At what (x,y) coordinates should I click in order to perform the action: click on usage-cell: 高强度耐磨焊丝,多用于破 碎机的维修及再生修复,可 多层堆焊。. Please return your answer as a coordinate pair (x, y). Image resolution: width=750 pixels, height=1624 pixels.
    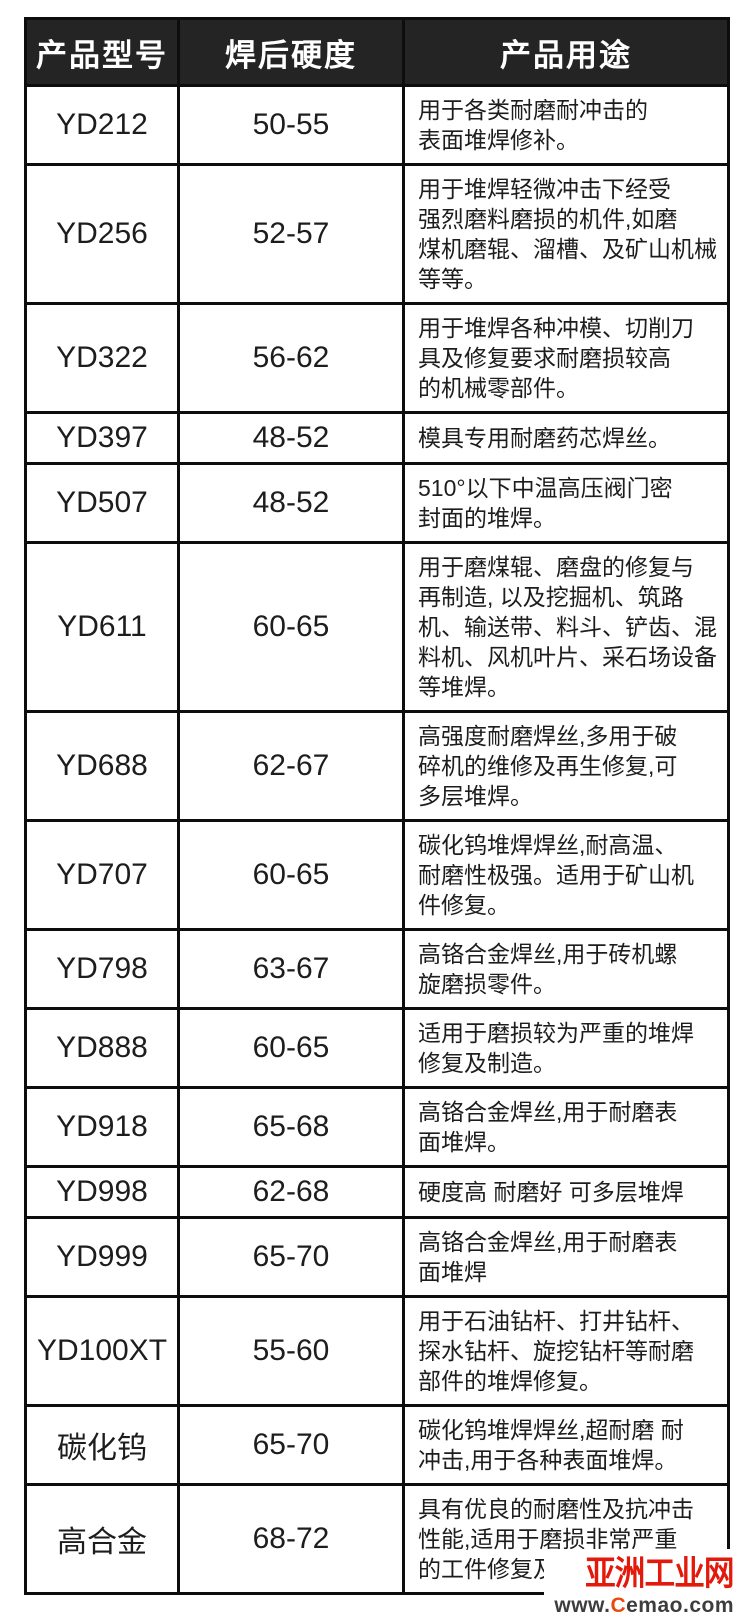
    Looking at the image, I should click on (566, 766).